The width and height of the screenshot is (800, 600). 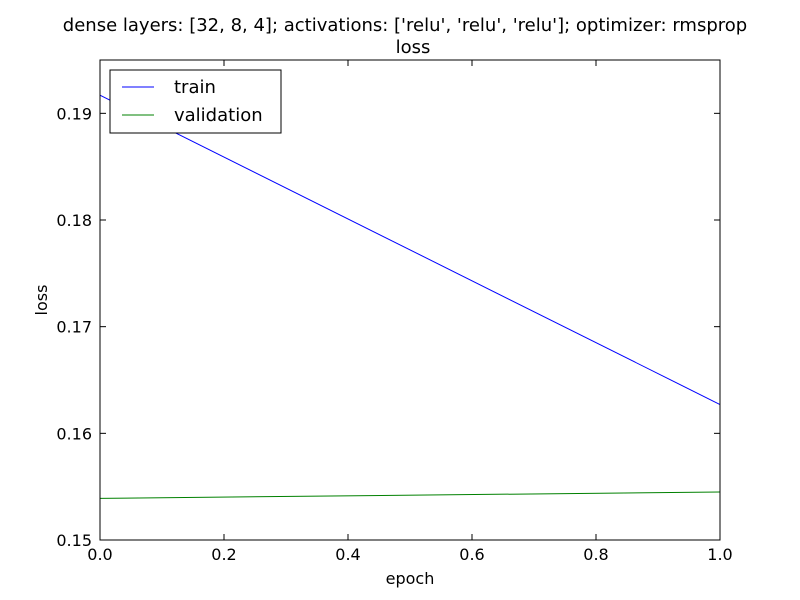 I want to click on x-tick-label: 1.0, so click(x=719, y=554).